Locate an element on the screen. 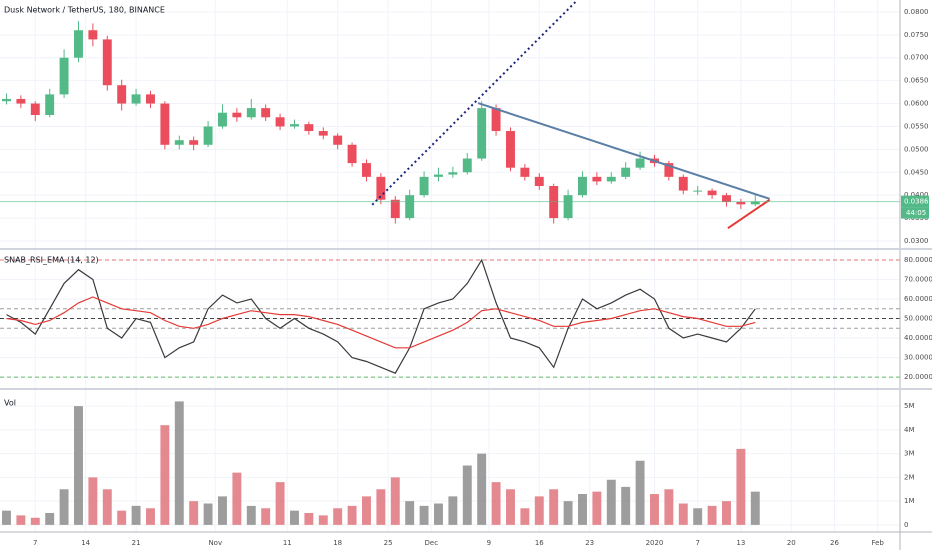  x-tick-label: 2020 is located at coordinates (655, 543).